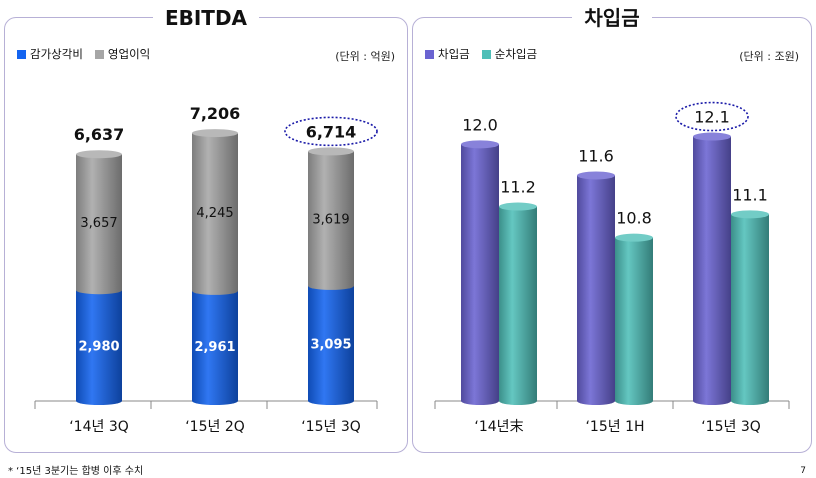 The image size is (816, 478). Describe the element at coordinates (518, 401) in the screenshot. I see `borrowings-bar-순차입금-0-base` at that location.